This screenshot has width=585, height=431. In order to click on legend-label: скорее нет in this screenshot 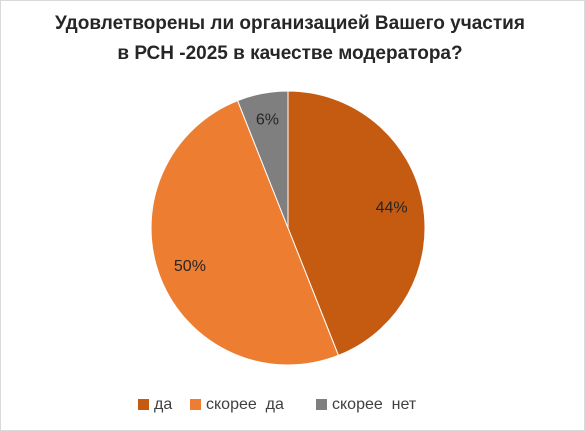, I will do `click(374, 404)`.